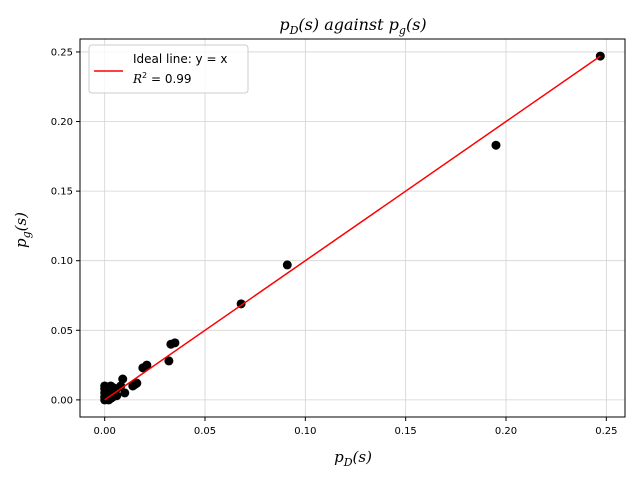  Describe the element at coordinates (352, 26) in the screenshot. I see `chart-title: pD(s) against pg(s)` at that location.